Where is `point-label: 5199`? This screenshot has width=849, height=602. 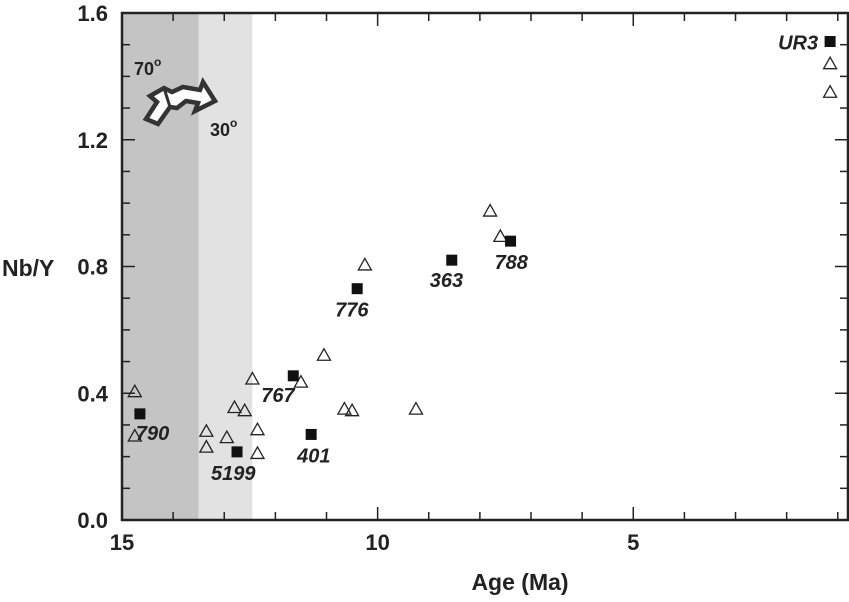 point-label: 5199 is located at coordinates (233, 474).